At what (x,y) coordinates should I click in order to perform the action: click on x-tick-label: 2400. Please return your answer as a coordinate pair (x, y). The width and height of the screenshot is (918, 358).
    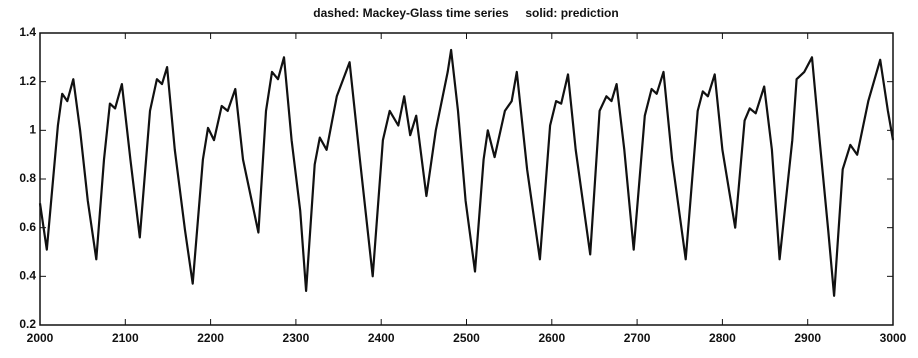
    Looking at the image, I should click on (381, 338).